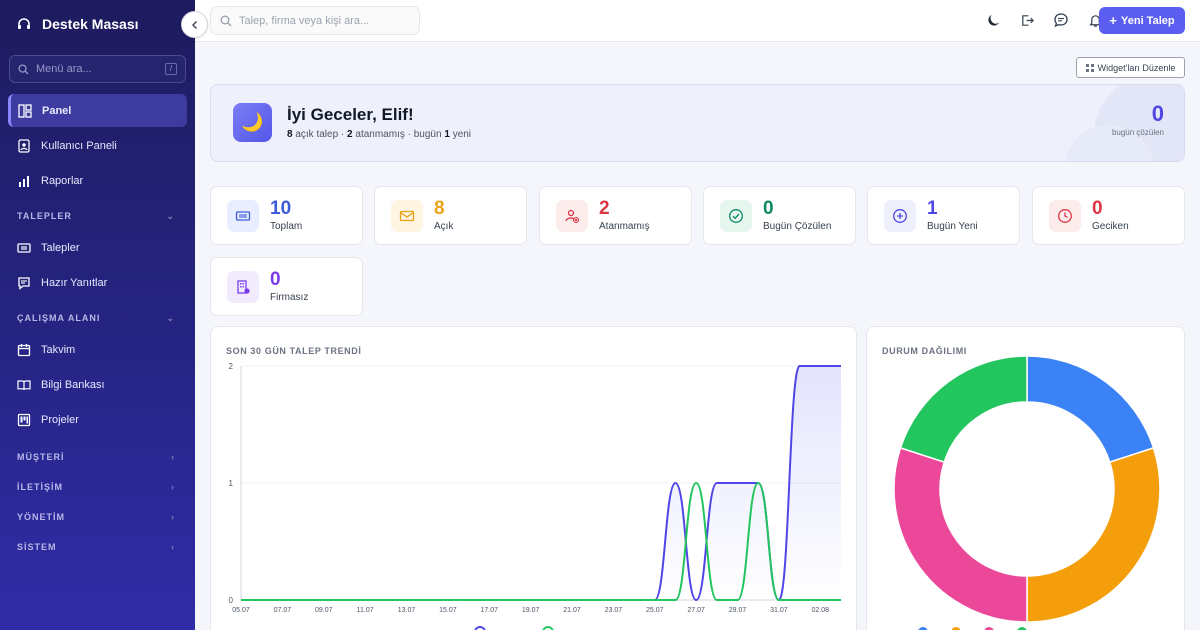 This screenshot has height=630, width=1200. Describe the element at coordinates (350, 134) in the screenshot. I see `unassigned-count: 2` at that location.